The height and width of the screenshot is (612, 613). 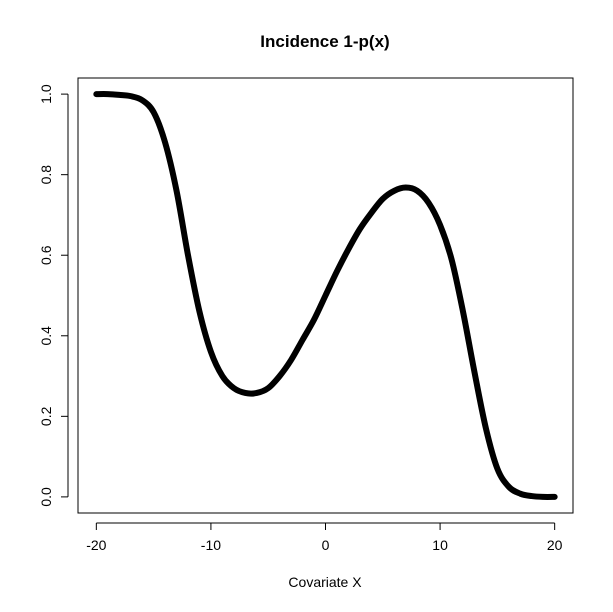 I want to click on x-tick-label: -10, so click(x=211, y=545).